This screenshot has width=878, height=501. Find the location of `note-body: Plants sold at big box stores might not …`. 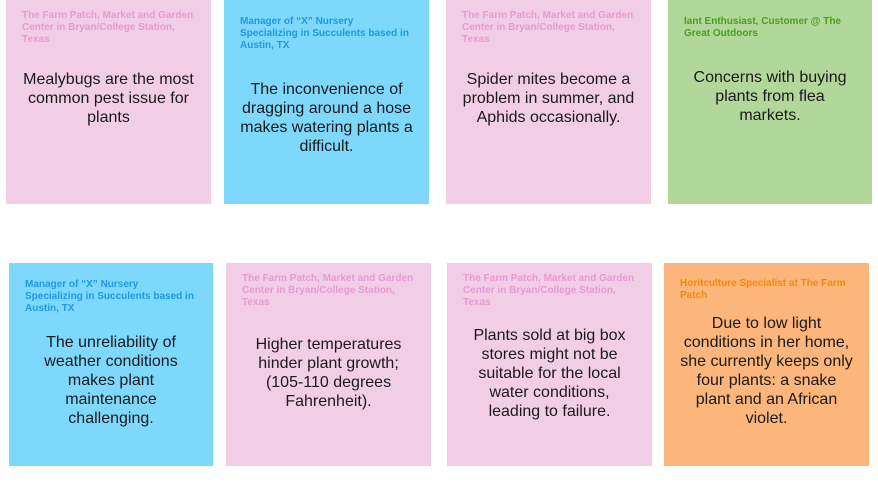

note-body: Plants sold at big box stores might not … is located at coordinates (549, 373).